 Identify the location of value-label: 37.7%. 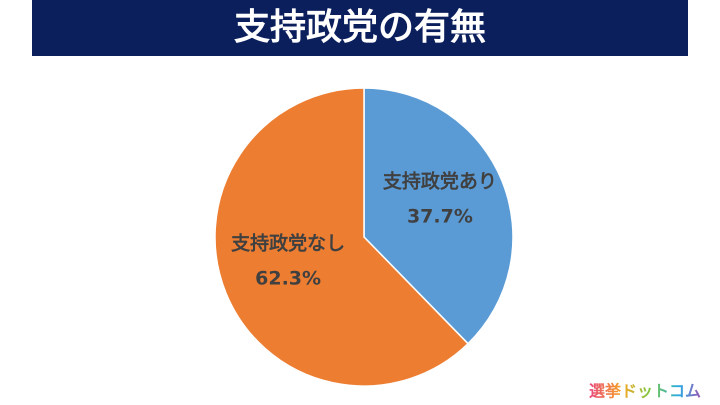
(440, 217).